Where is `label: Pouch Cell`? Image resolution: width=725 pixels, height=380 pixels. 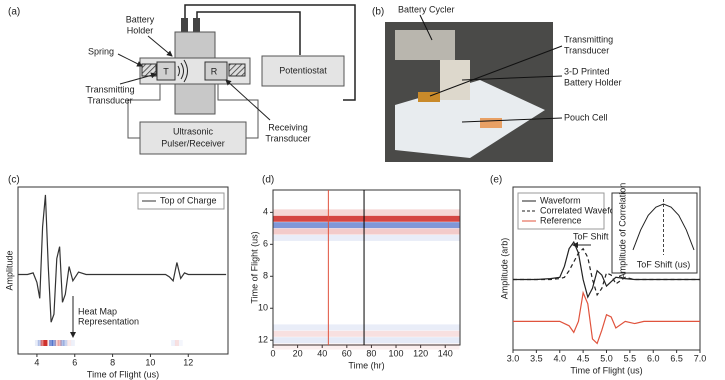
label: Pouch Cell is located at coordinates (586, 117).